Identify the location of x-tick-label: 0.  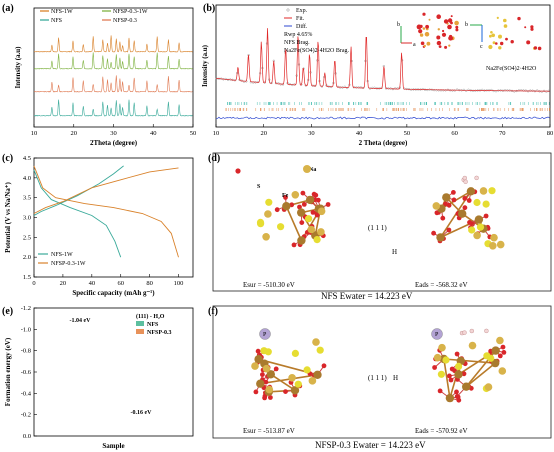
(33, 283).